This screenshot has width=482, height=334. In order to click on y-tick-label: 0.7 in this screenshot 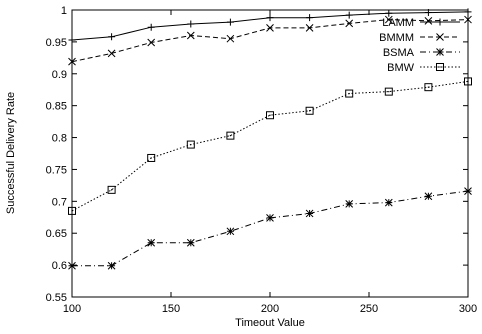, I will do `click(59, 202)`.